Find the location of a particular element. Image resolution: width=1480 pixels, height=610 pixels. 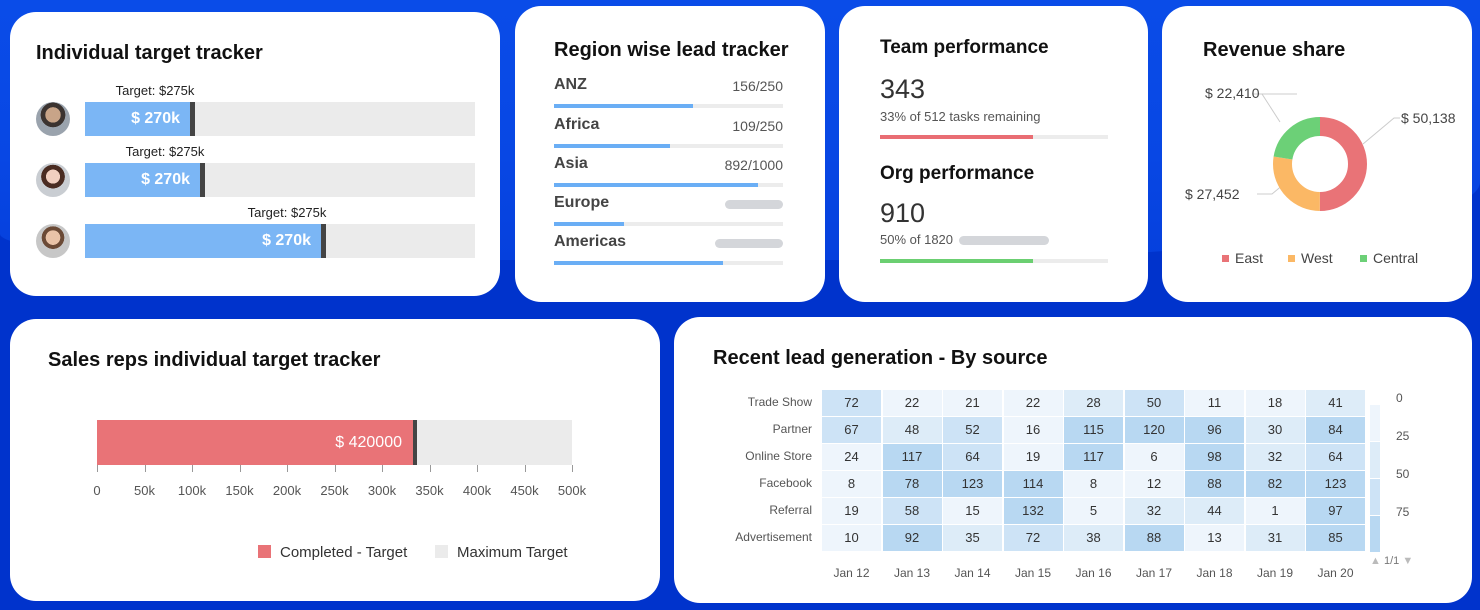

heatmap-cell: 35 is located at coordinates (972, 538).